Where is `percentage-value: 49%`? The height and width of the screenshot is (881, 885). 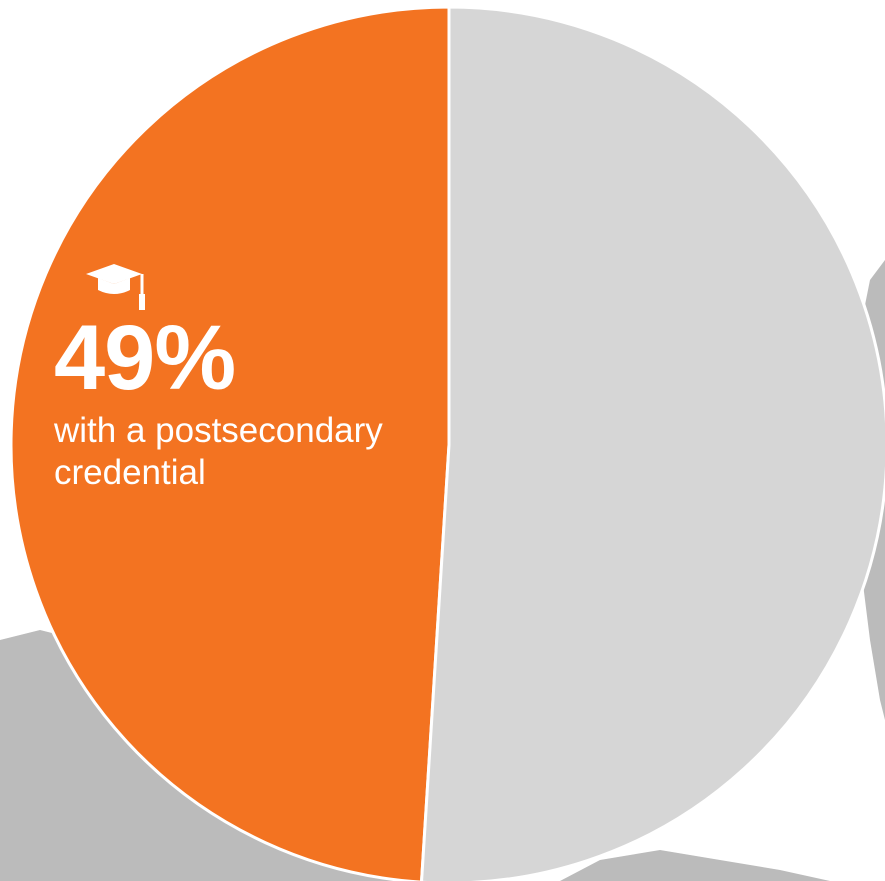 percentage-value: 49% is located at coordinates (145, 358).